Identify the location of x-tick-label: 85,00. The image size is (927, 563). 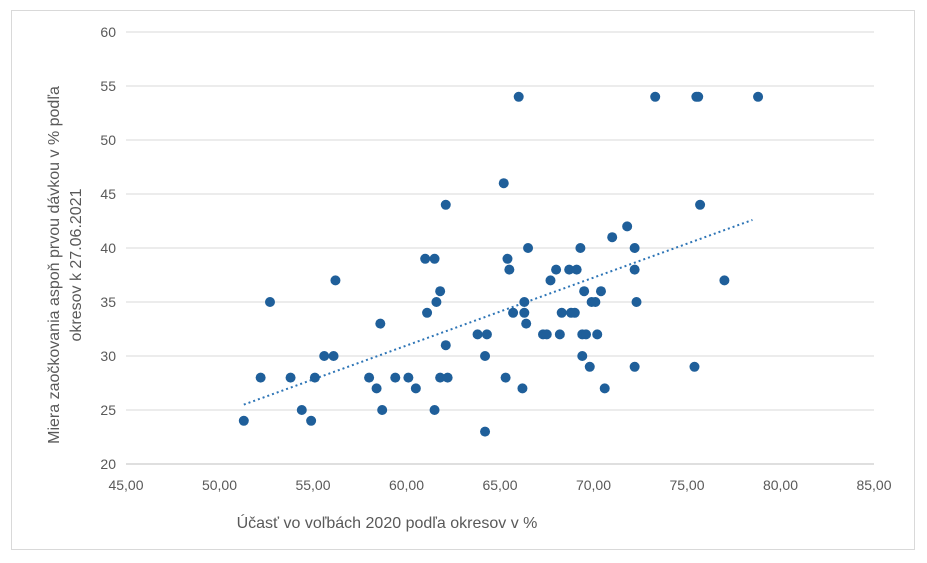
(873, 485).